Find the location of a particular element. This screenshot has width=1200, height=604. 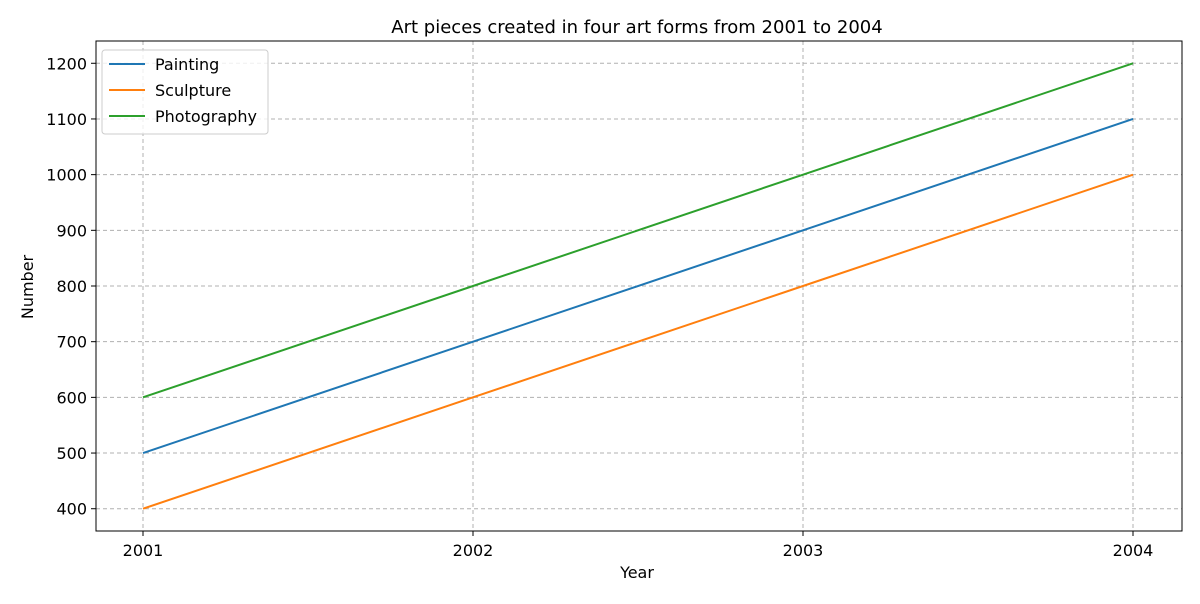

legend: Painting Sculpture Photography is located at coordinates (185, 92).